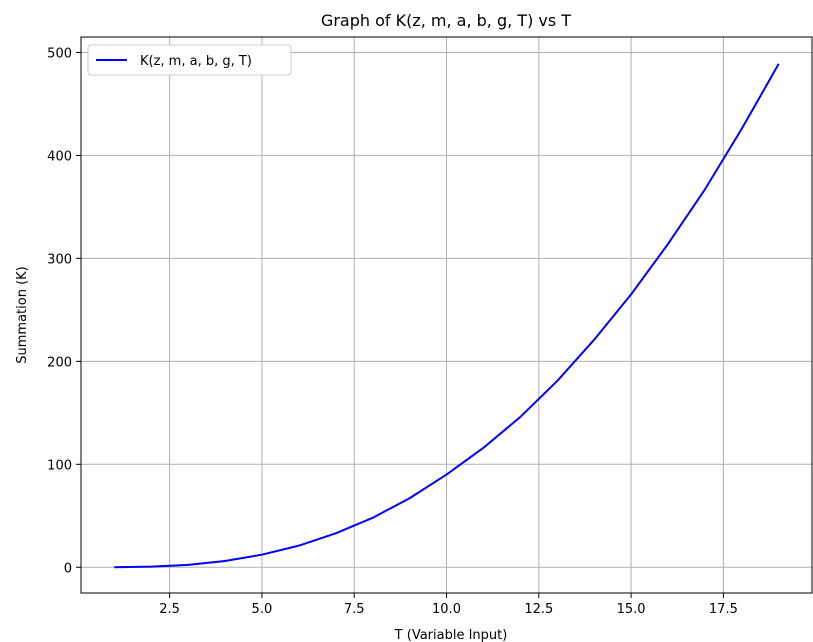  What do you see at coordinates (262, 609) in the screenshot?
I see `x-tick-label: 5.0` at bounding box center [262, 609].